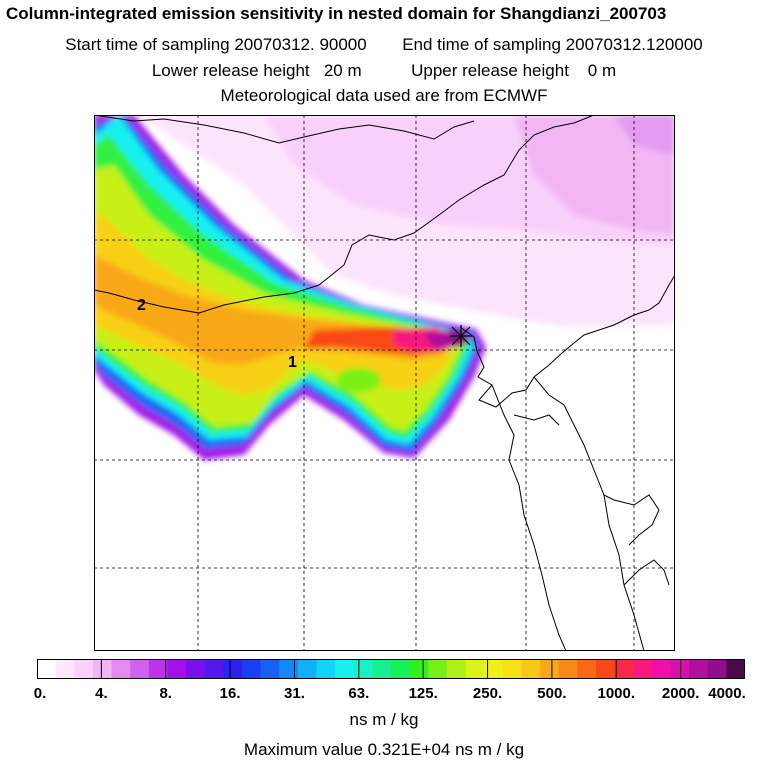 The image size is (768, 768). Describe the element at coordinates (256, 70) in the screenshot. I see `release-lower: Lower release height 20 m` at that location.